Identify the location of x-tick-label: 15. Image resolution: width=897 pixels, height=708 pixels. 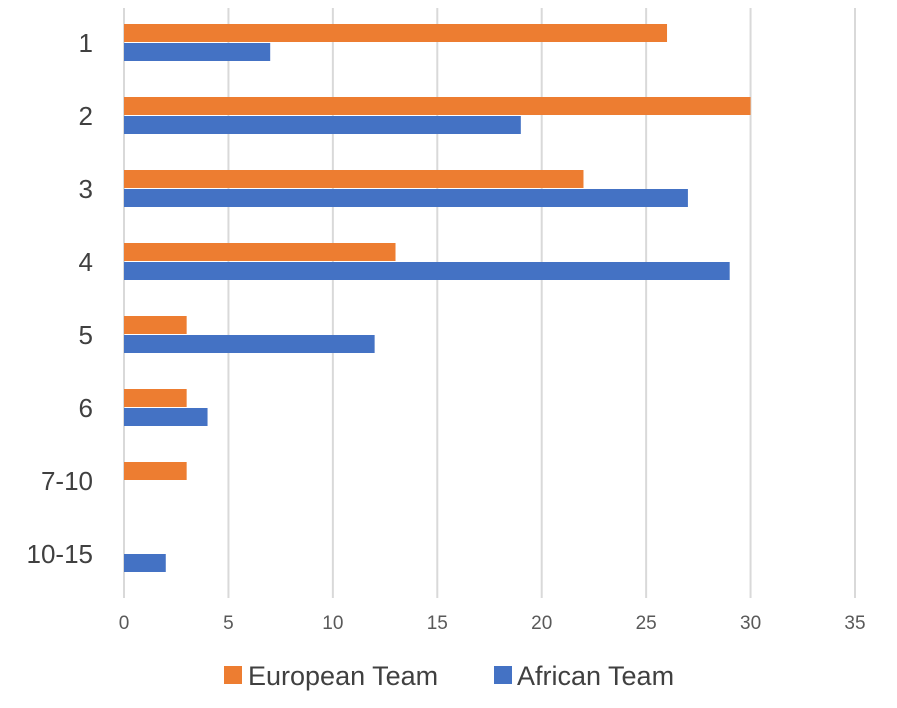
(437, 623).